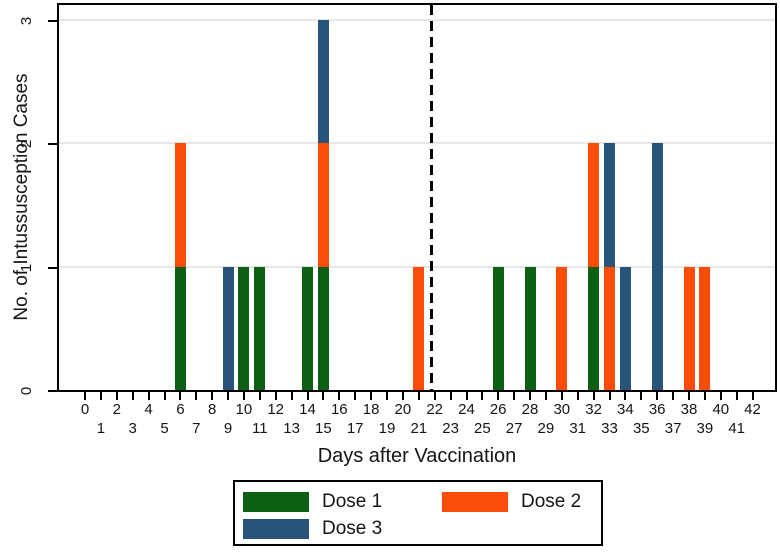 This screenshot has height=552, width=780. I want to click on x-tick-label-22: 22, so click(435, 409).